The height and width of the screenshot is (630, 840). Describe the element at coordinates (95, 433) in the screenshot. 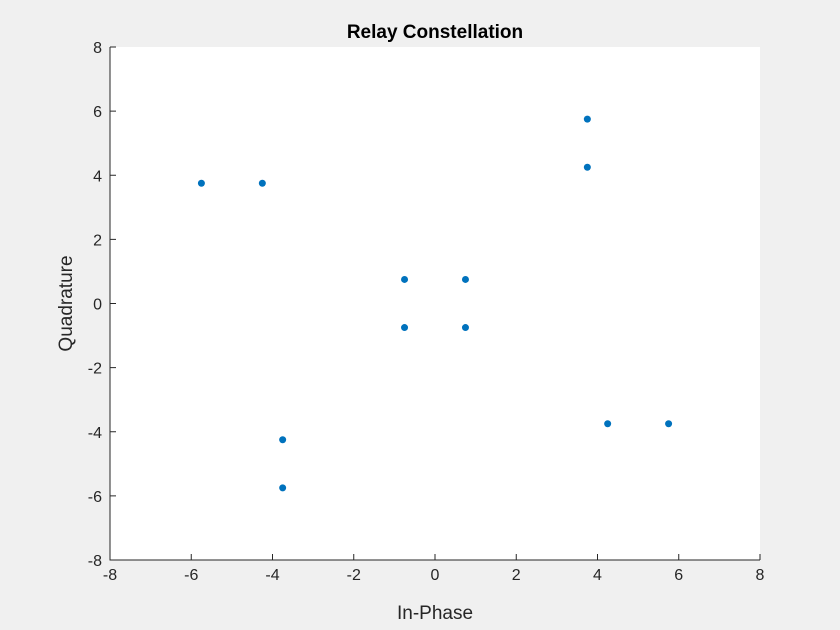

I see `y-tick-label: -4` at that location.